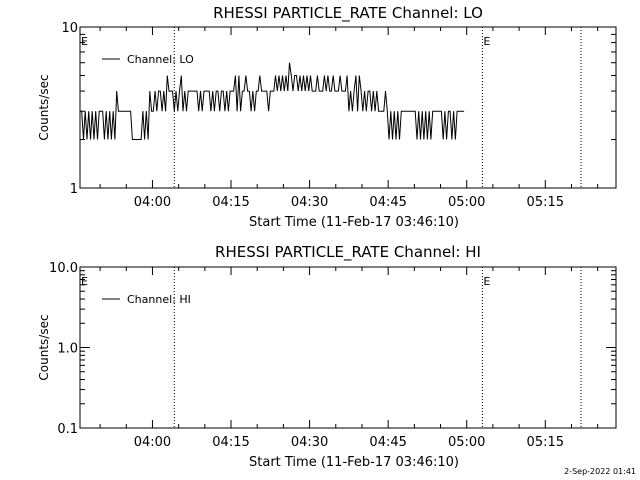  What do you see at coordinates (69, 28) in the screenshot?
I see `y-tick-label: 10` at bounding box center [69, 28].